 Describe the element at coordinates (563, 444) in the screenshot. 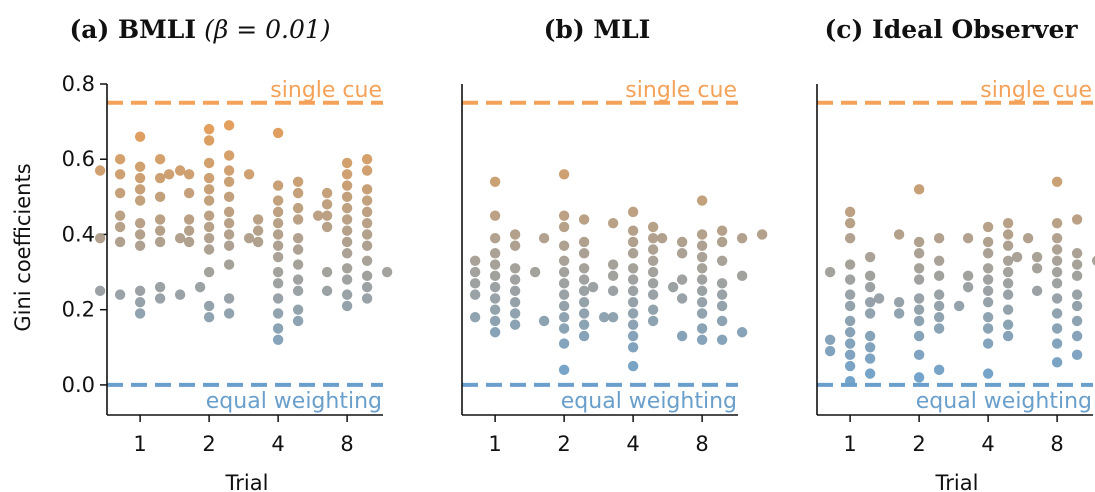

I see `x-tick-label: 2` at that location.